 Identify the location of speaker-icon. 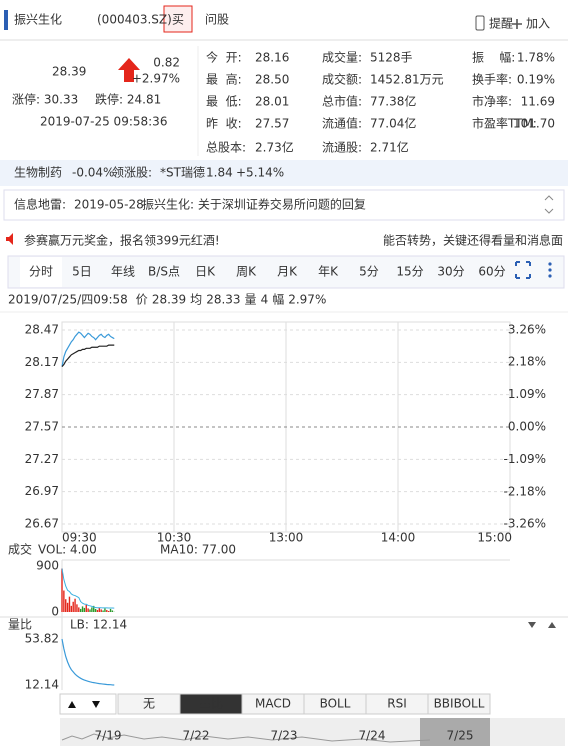
(9, 239).